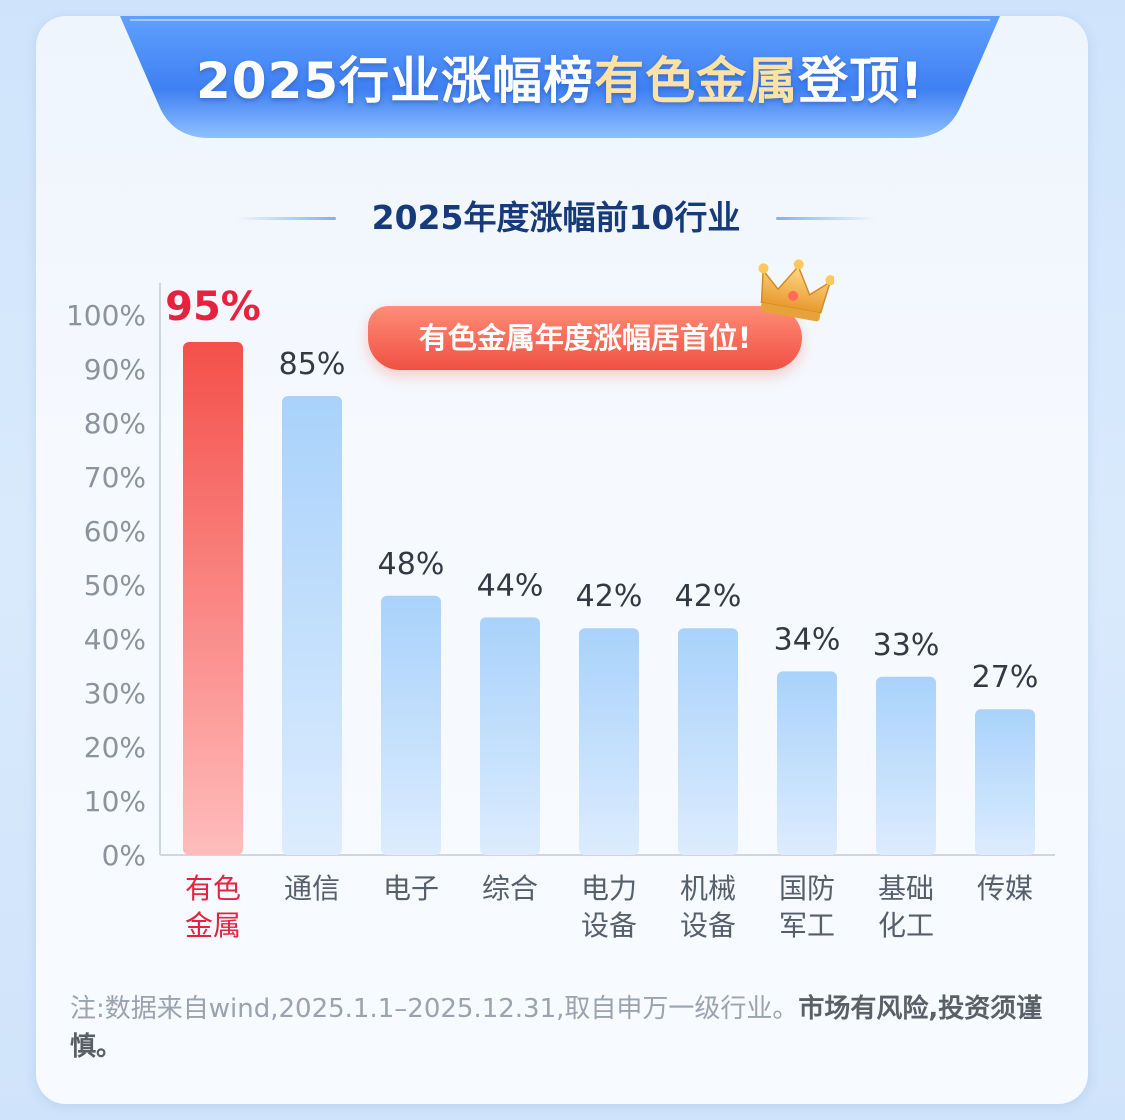 The height and width of the screenshot is (1120, 1125). What do you see at coordinates (115, 369) in the screenshot?
I see `y-tick-label: 90%` at bounding box center [115, 369].